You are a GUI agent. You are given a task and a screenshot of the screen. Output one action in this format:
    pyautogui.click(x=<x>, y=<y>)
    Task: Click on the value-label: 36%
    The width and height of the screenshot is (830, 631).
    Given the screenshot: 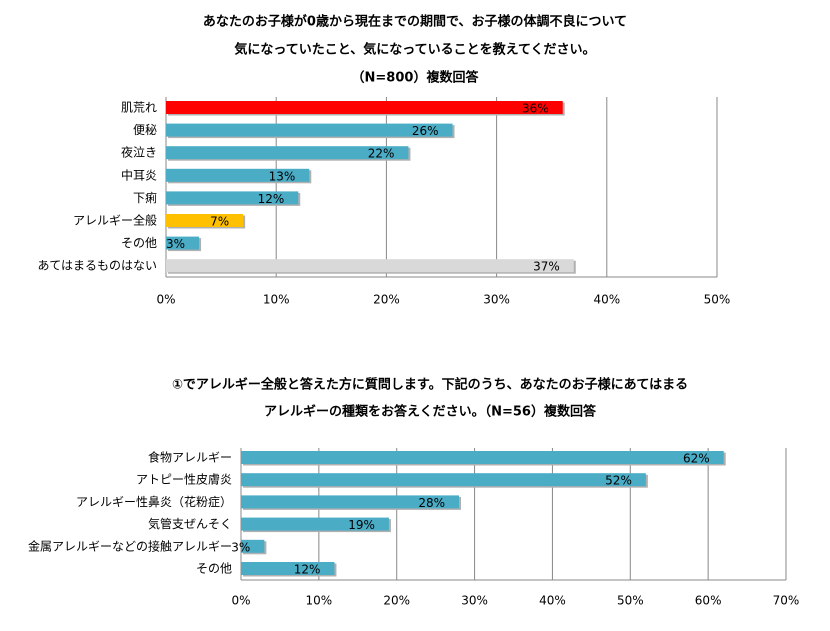 What is the action you would take?
    pyautogui.click(x=535, y=109)
    